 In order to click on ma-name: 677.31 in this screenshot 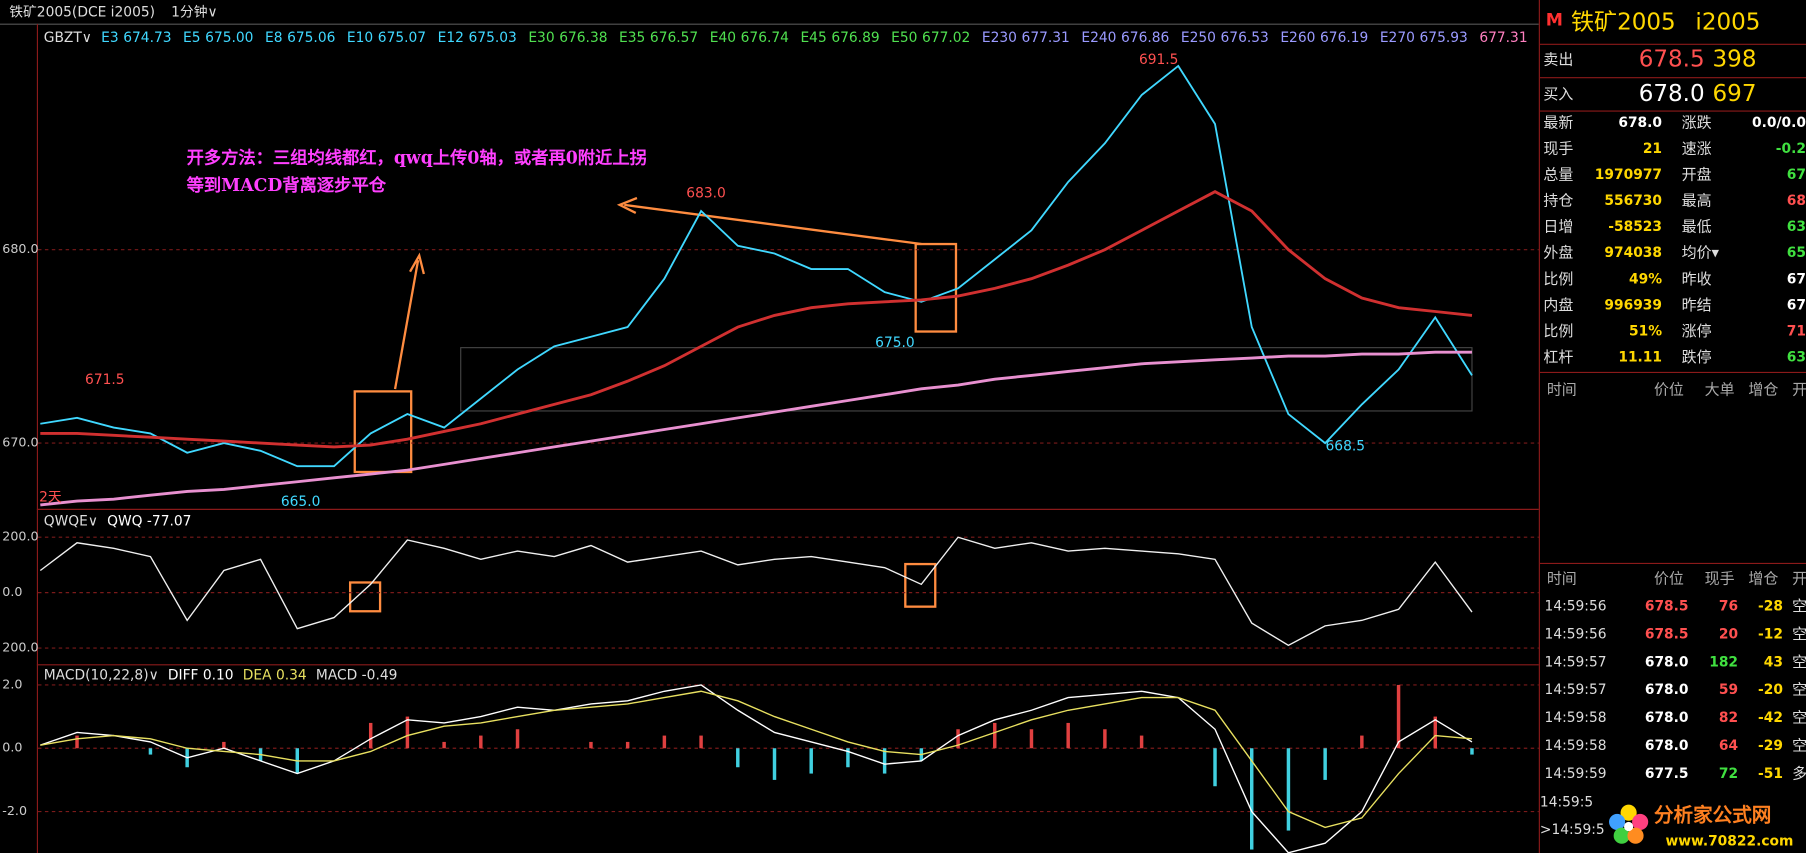, I will do `click(1503, 38)`.